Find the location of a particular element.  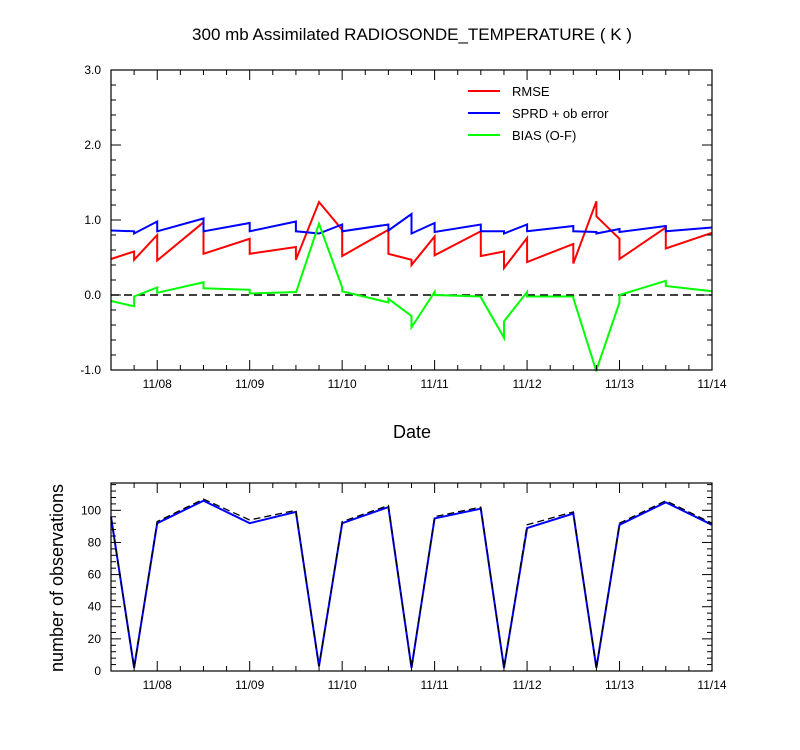

legend-label-bias: BIAS (O-F) is located at coordinates (544, 135).